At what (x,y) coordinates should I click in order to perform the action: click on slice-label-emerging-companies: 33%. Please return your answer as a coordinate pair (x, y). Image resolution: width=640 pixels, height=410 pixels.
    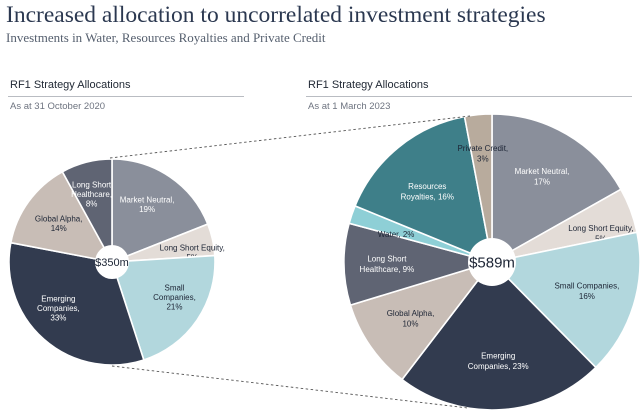
    Looking at the image, I should click on (58, 318).